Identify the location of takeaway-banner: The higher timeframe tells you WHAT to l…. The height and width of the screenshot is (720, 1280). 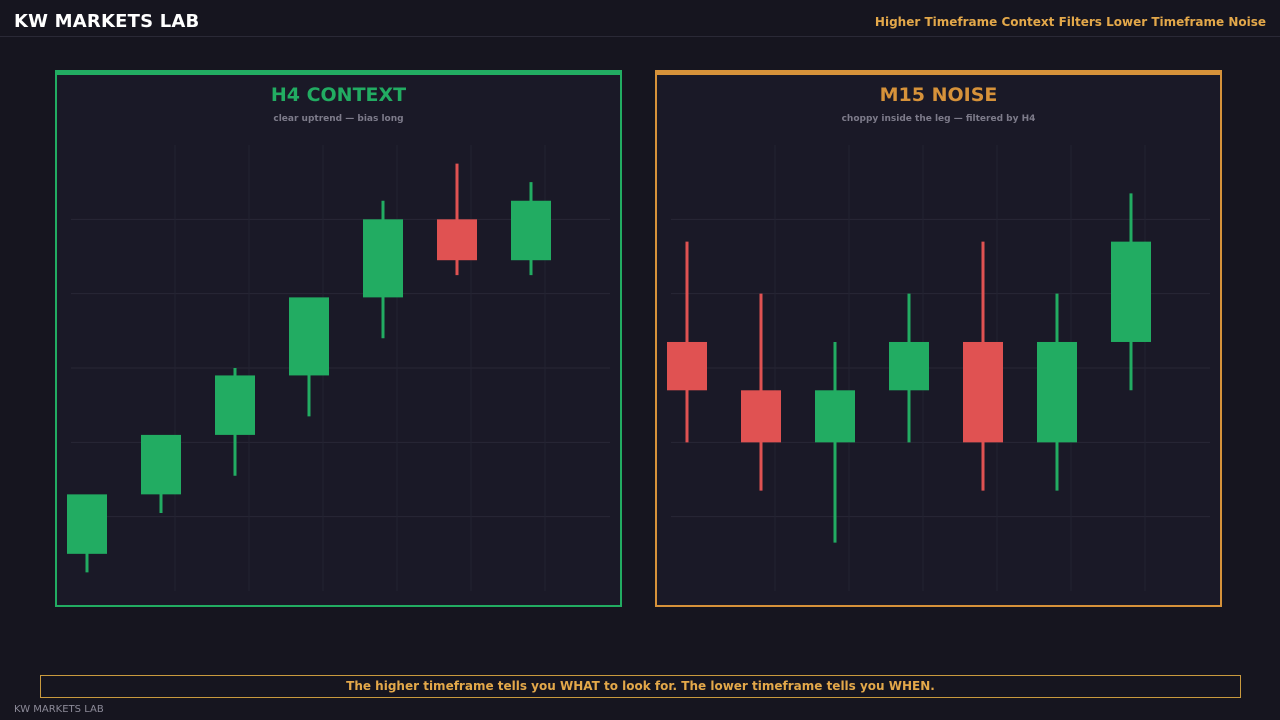
(640, 686).